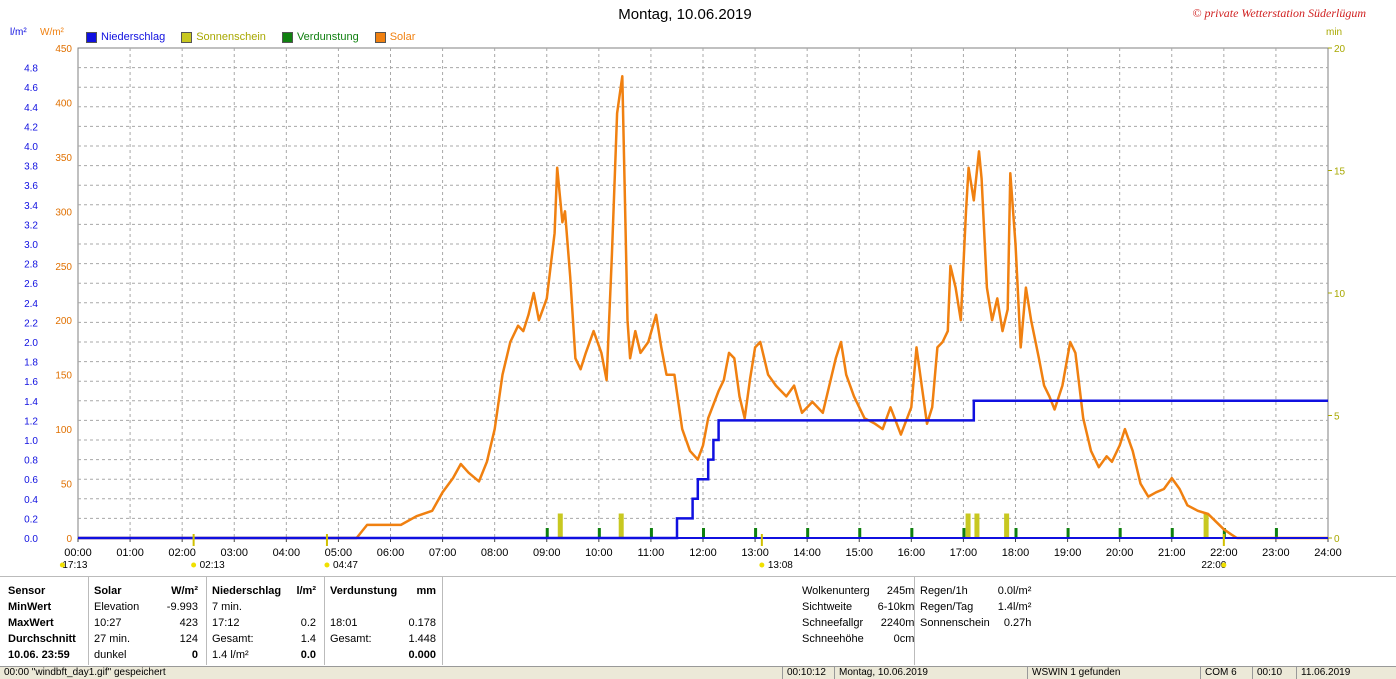  Describe the element at coordinates (306, 591) in the screenshot. I see `rain-unit: l/m²` at that location.